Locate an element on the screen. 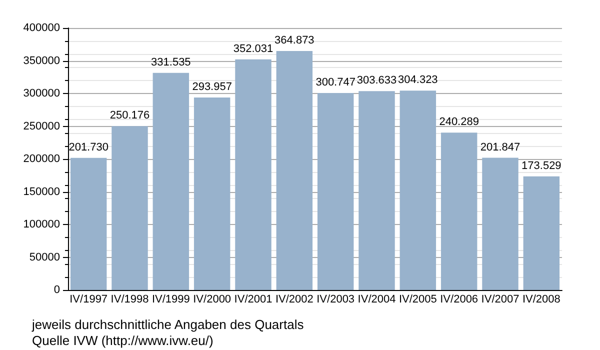 This screenshot has height=350, width=600. data-label: 331.535 is located at coordinates (171, 62).